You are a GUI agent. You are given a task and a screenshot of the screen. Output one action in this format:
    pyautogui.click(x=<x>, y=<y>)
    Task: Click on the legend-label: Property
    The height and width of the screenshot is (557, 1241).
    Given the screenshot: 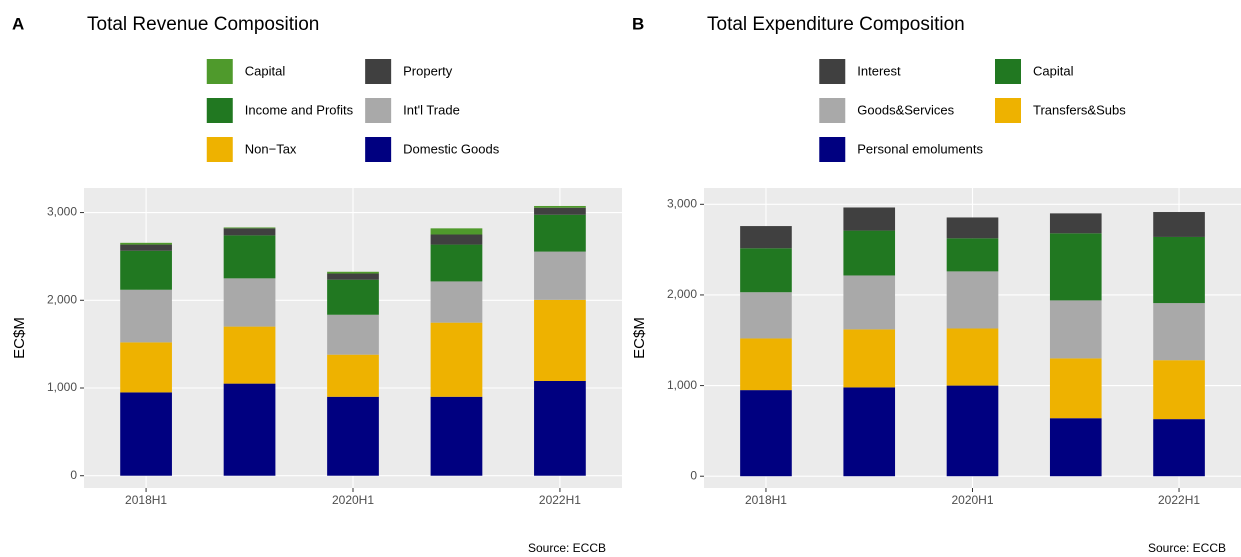 What is the action you would take?
    pyautogui.click(x=428, y=70)
    